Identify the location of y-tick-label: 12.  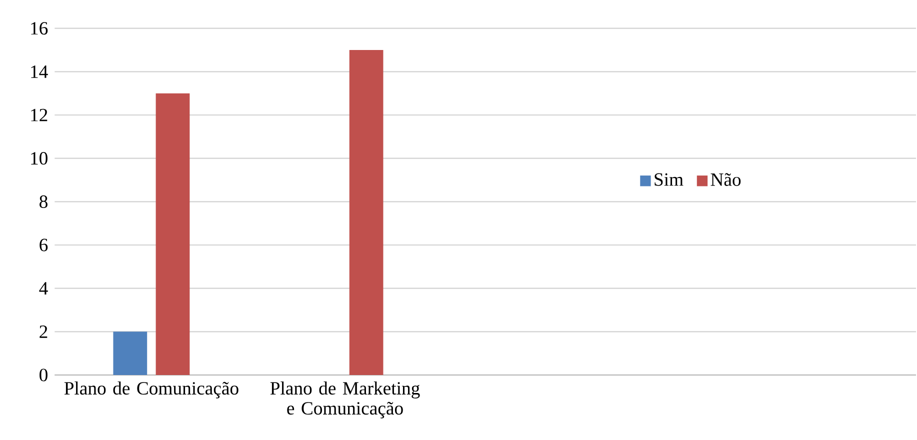
(39, 115).